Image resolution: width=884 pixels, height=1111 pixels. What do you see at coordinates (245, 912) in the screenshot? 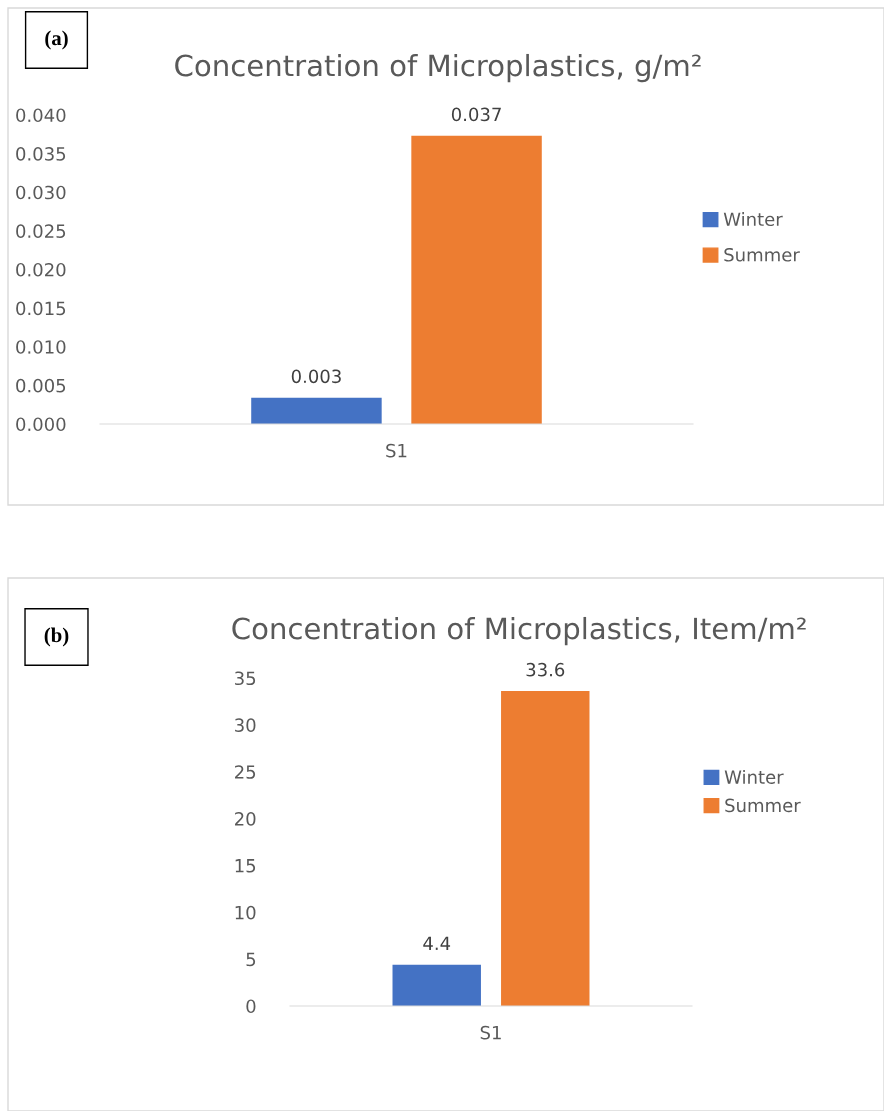
I see `y-tick-label: 10` at bounding box center [245, 912].